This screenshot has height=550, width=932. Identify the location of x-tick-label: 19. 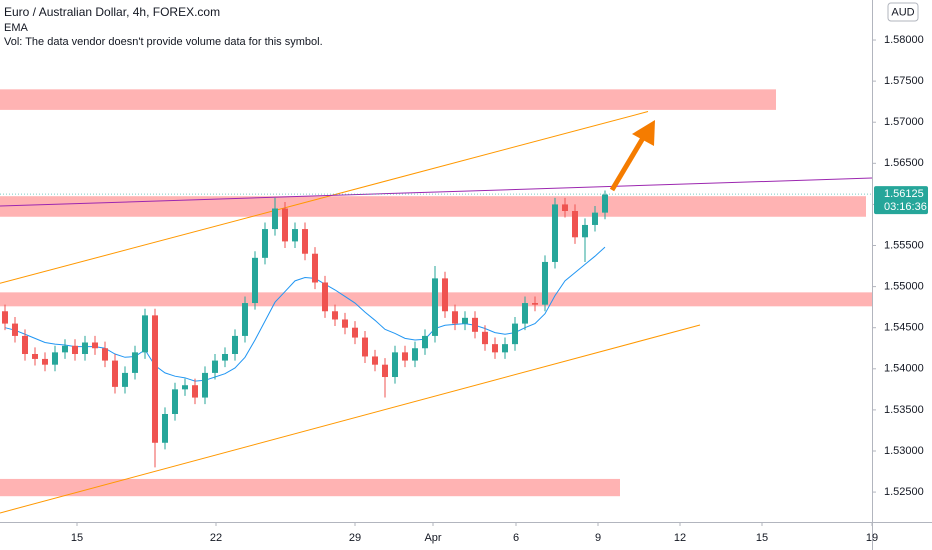
(872, 538).